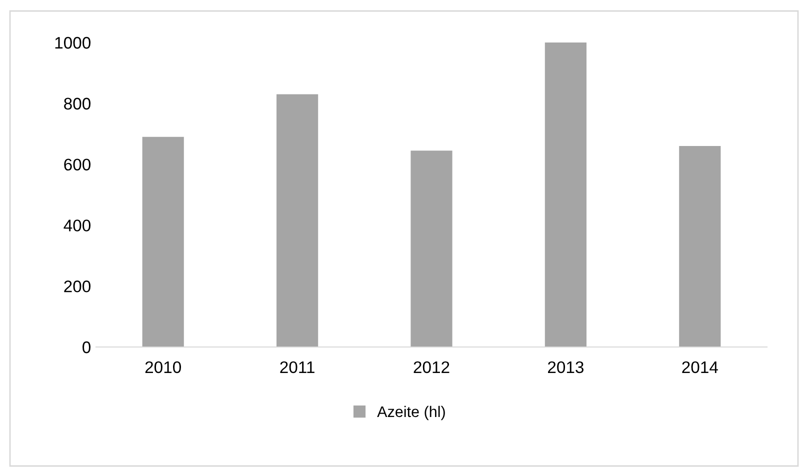 The height and width of the screenshot is (471, 800). What do you see at coordinates (163, 367) in the screenshot?
I see `x-tick-label: 2010` at bounding box center [163, 367].